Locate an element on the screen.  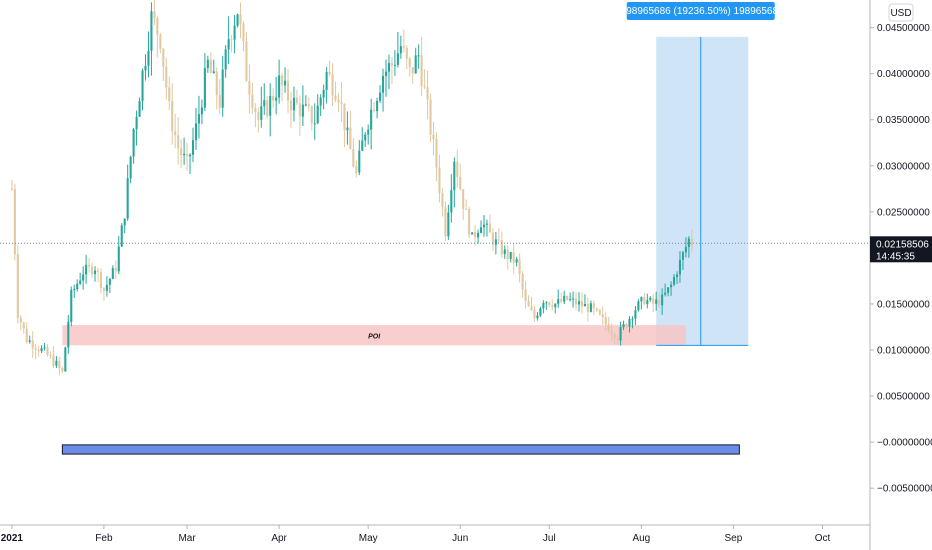
x-tick-label: Apr is located at coordinates (279, 538).